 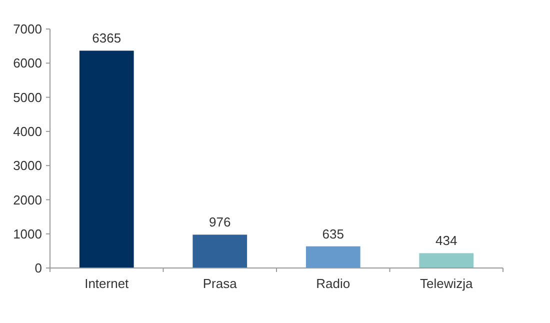 I want to click on y-tick-label: 1000, so click(x=27, y=234).